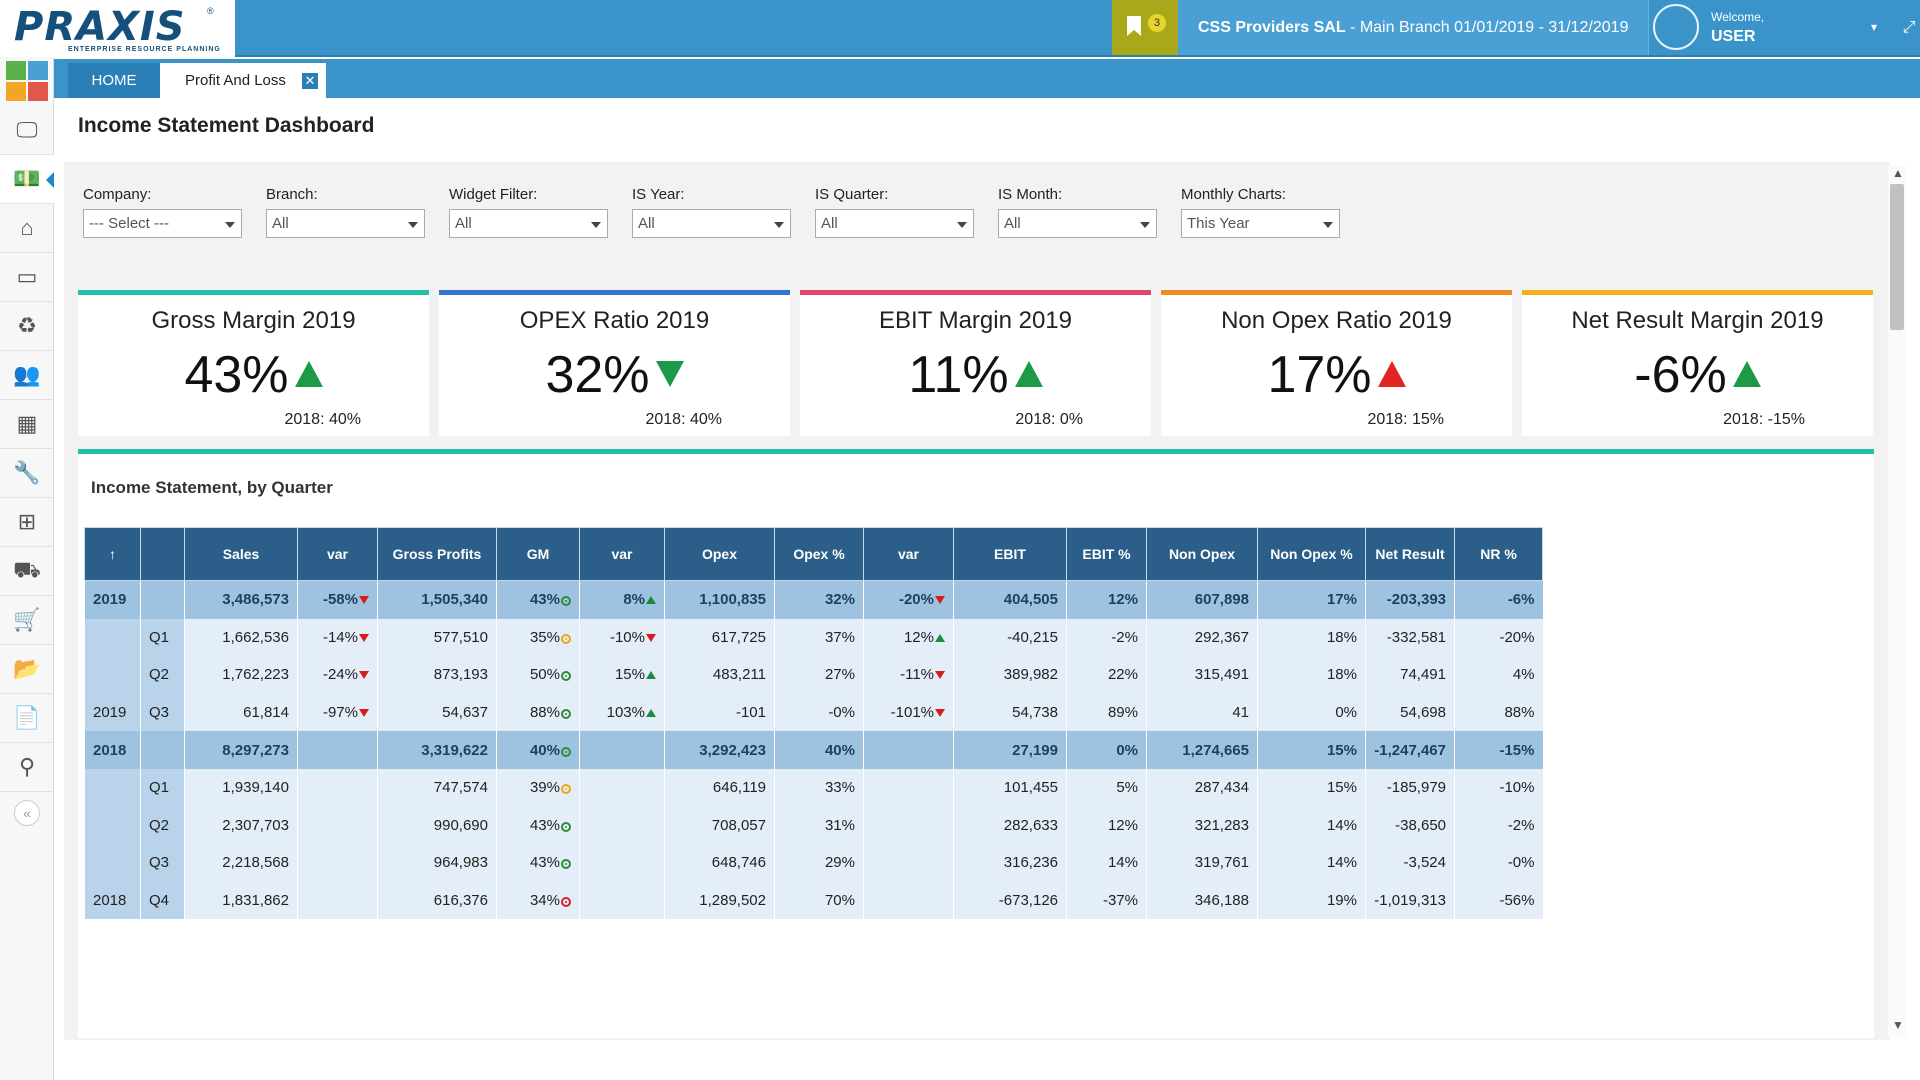 This screenshot has height=1080, width=1920. I want to click on cell-value: 1,289,502, so click(732, 900).